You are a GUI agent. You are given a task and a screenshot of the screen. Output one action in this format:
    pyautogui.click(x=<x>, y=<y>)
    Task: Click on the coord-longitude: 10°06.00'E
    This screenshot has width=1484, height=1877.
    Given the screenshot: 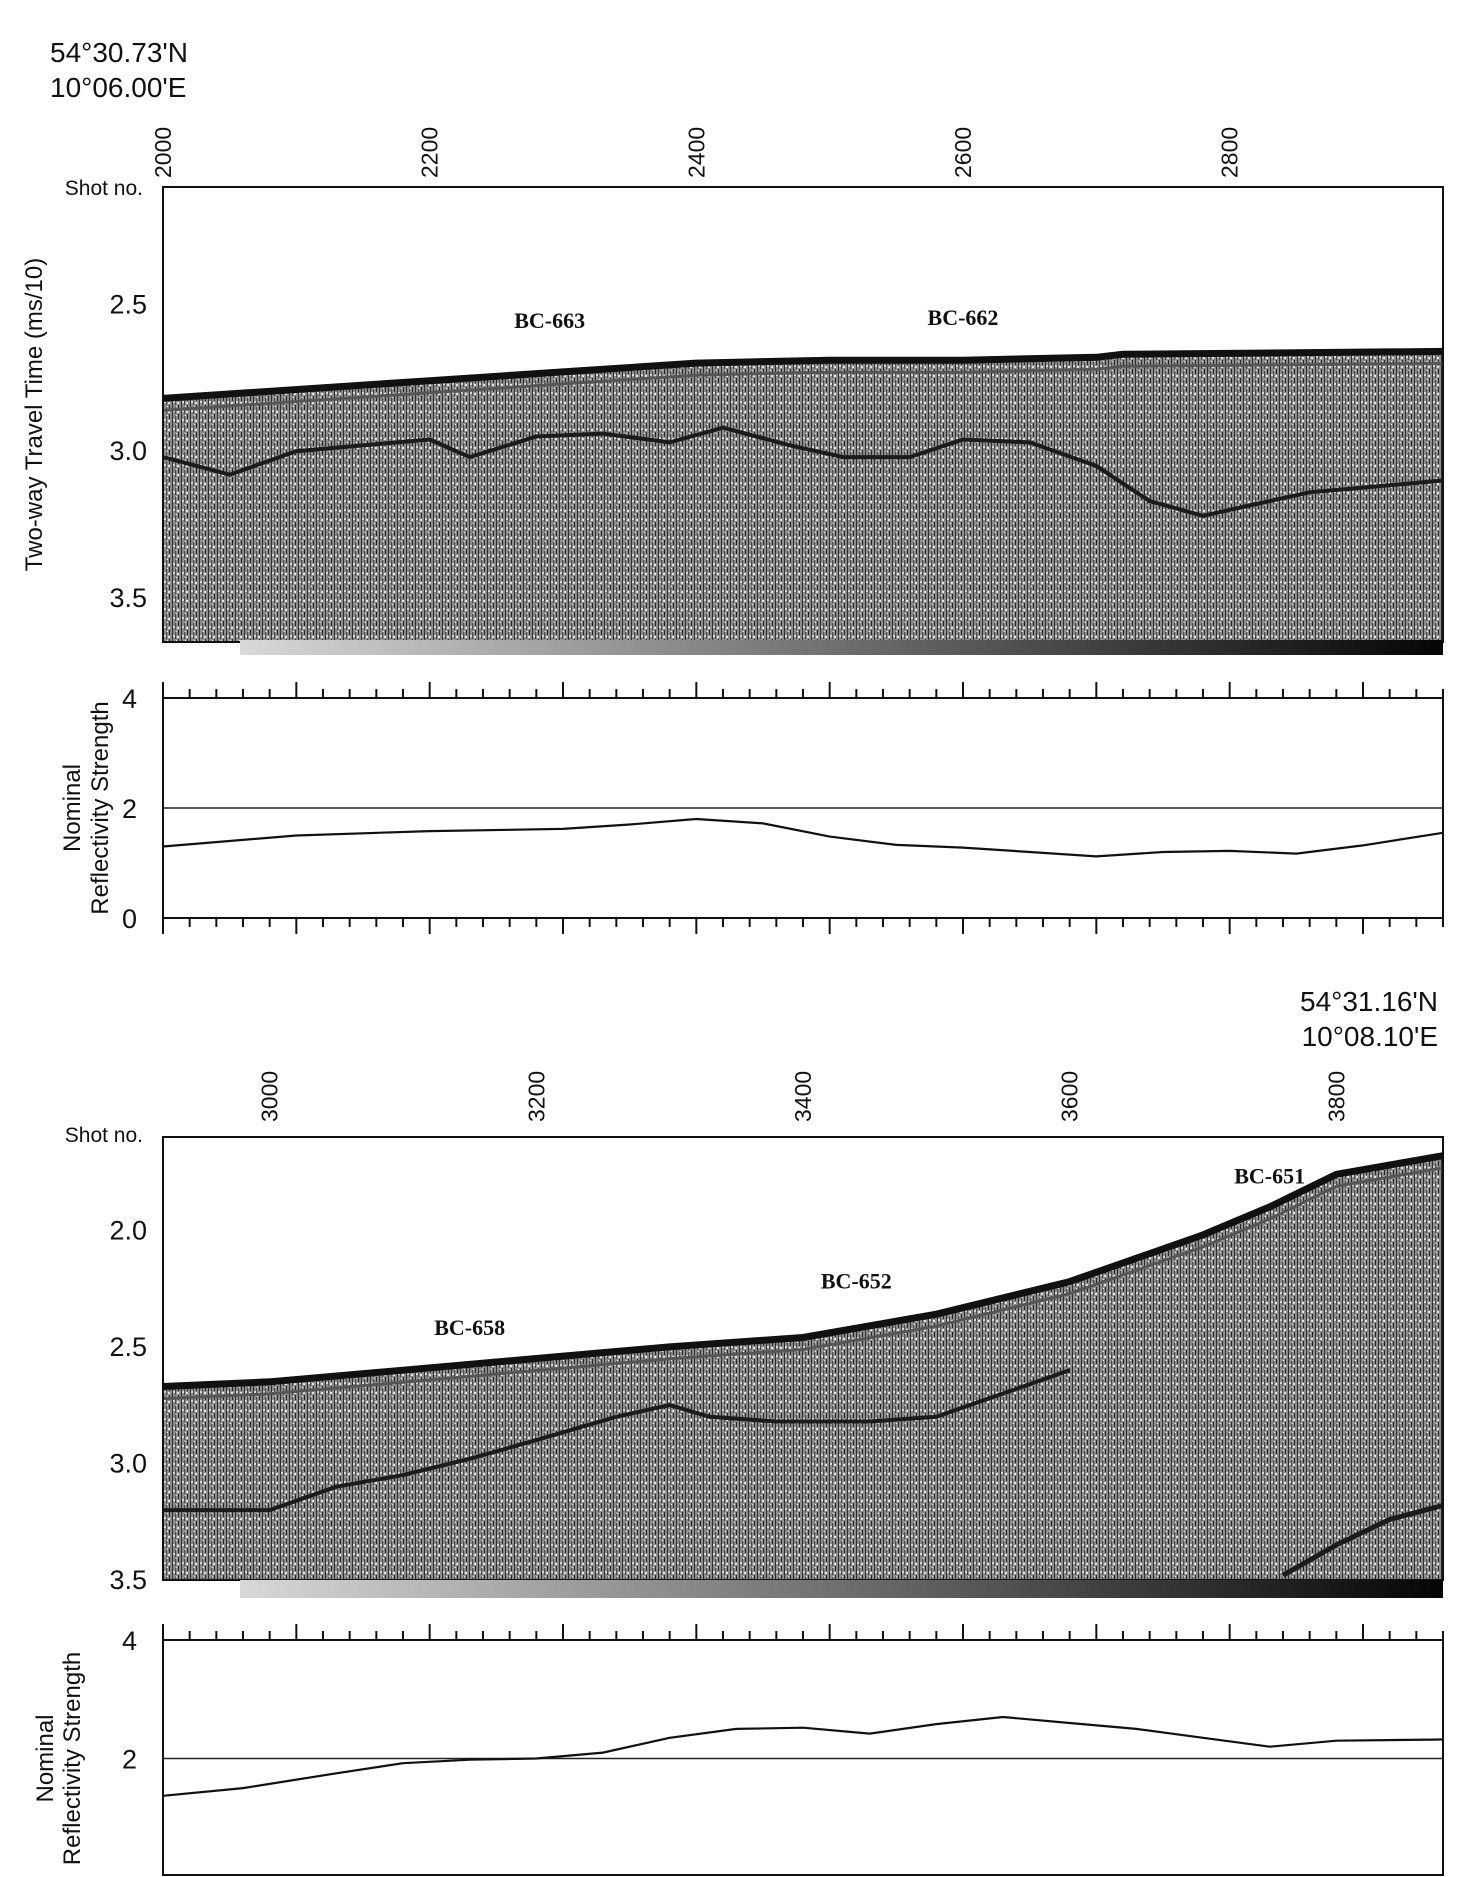 What is the action you would take?
    pyautogui.click(x=118, y=87)
    